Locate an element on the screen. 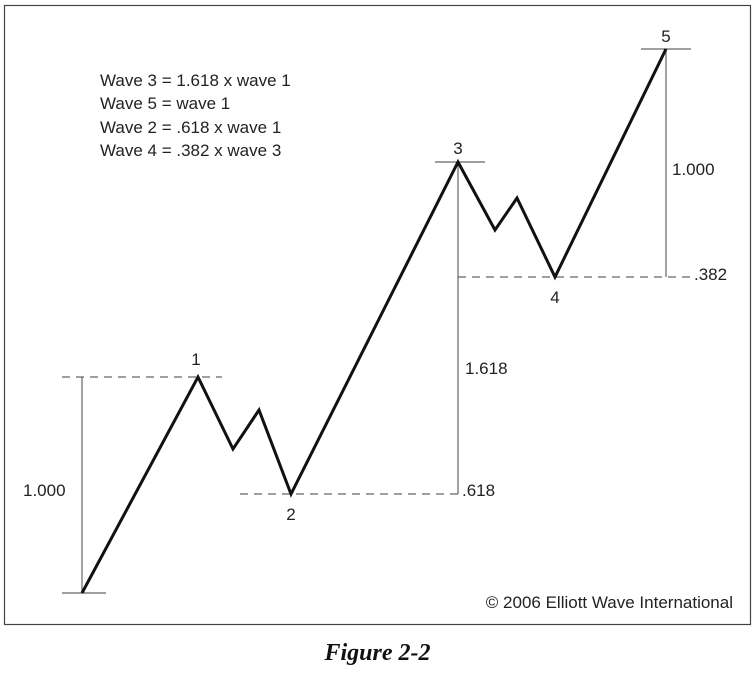  ratio-label-wave2: .618 is located at coordinates (478, 490).